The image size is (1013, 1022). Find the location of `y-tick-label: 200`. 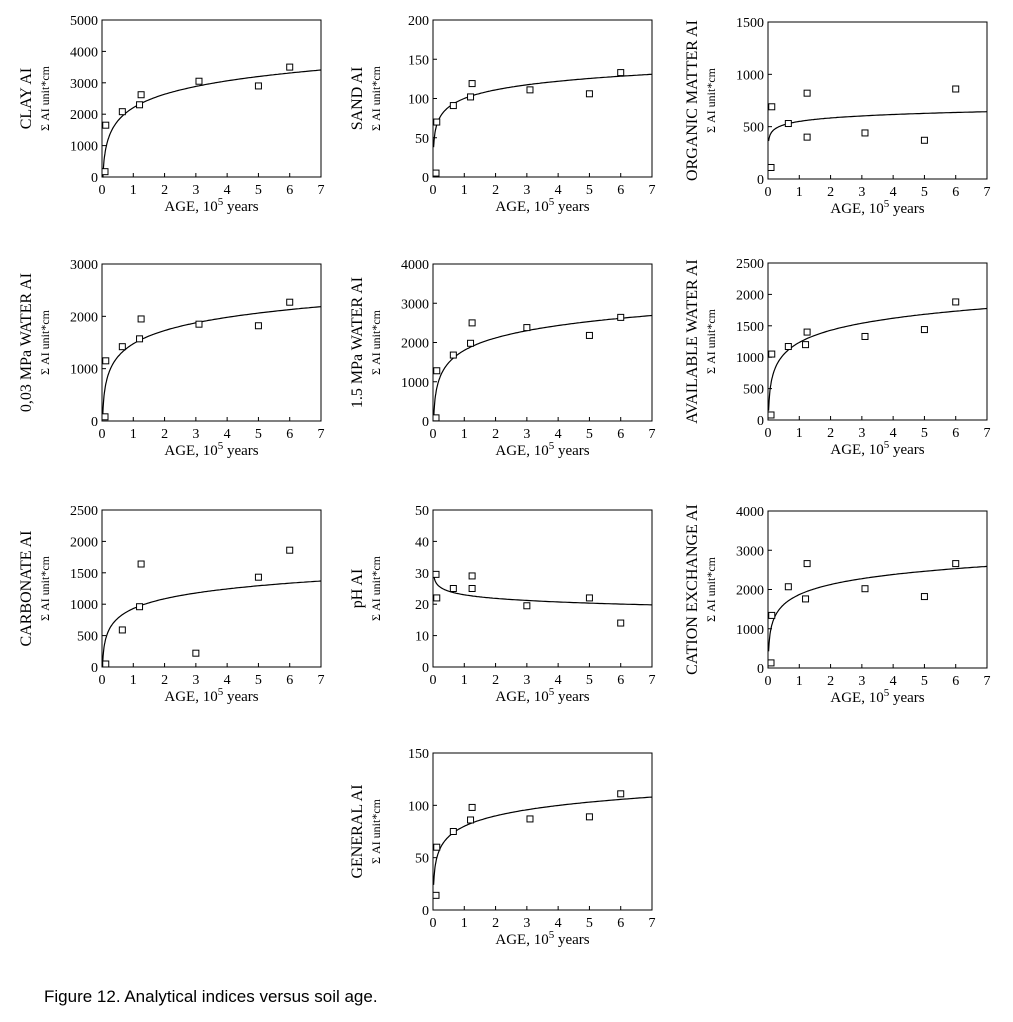

y-tick-label: 200 is located at coordinates (418, 21).